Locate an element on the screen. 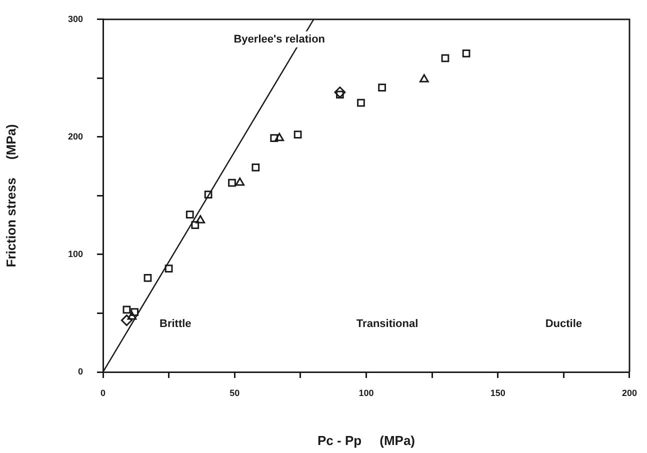  x-tick-label: 150 is located at coordinates (498, 393).